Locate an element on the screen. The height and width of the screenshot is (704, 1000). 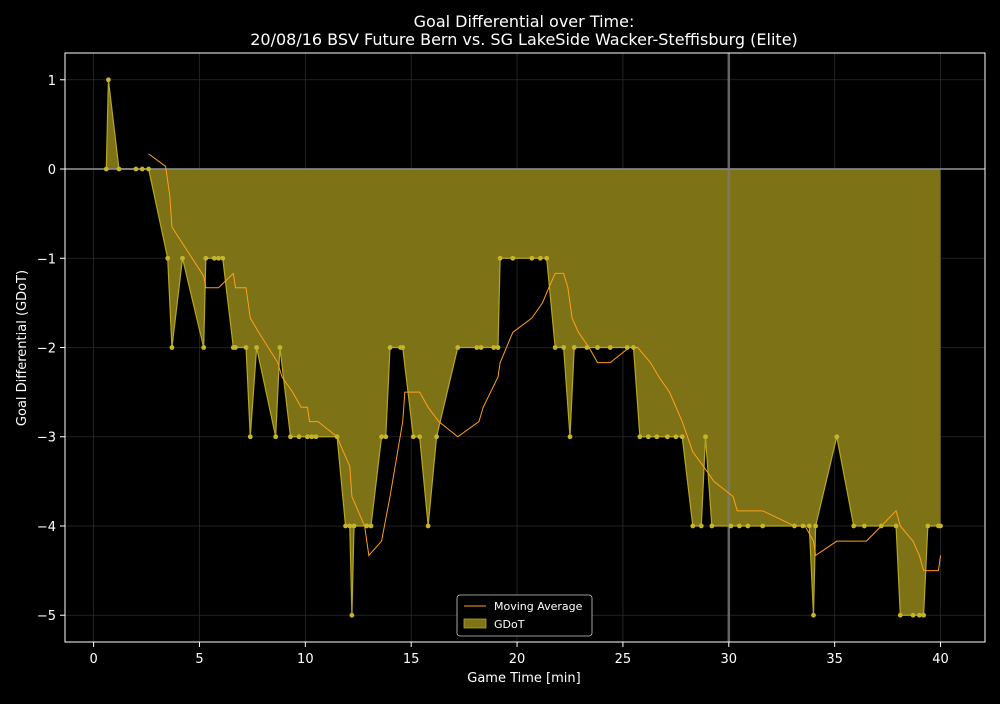
y-tick-label: −3 is located at coordinates (46, 438).